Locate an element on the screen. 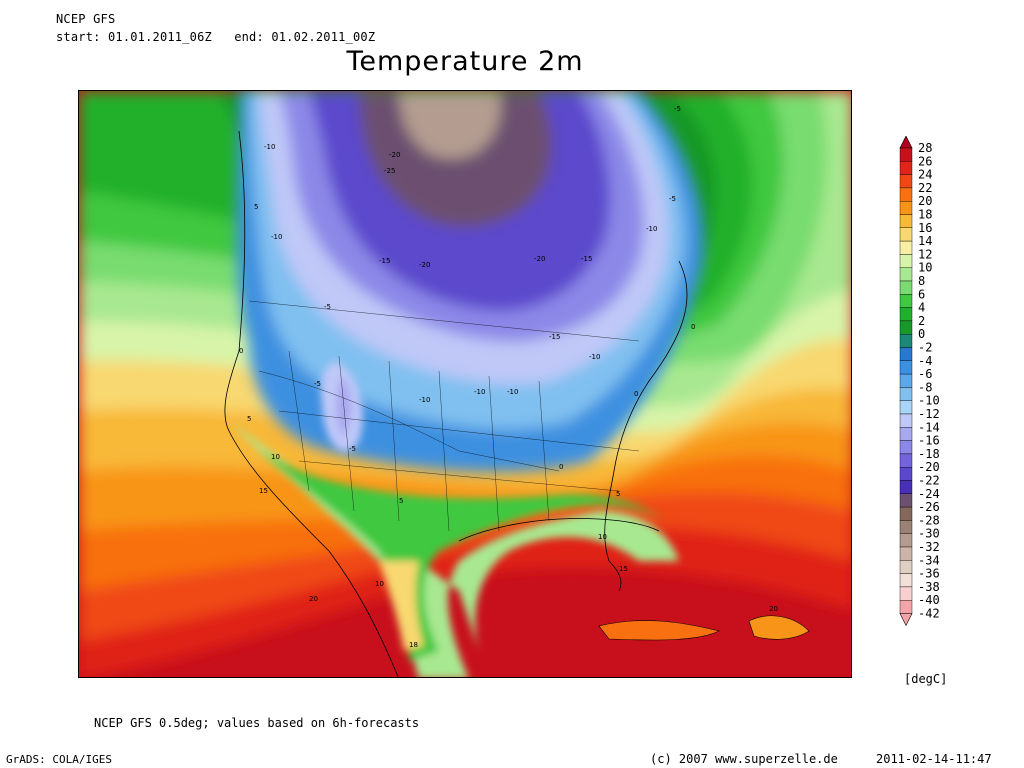 This screenshot has width=1024, height=768. colorbar-tick-label: -10 is located at coordinates (929, 401).